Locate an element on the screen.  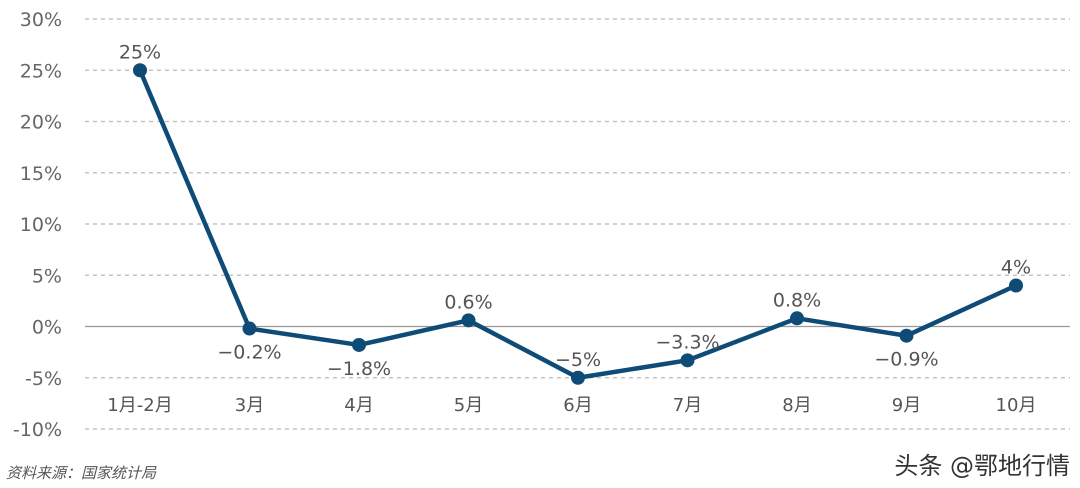
data-label: −0.9% is located at coordinates (906, 360).